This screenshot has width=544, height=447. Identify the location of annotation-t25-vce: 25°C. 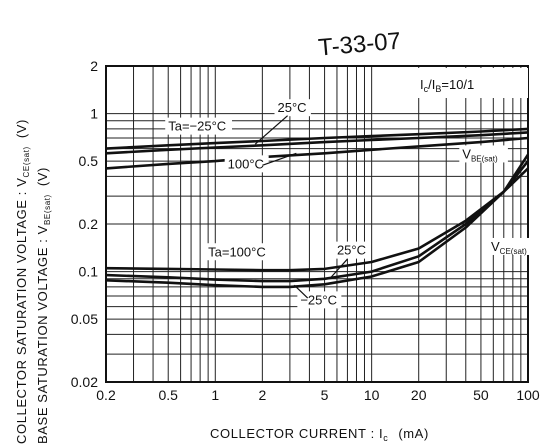
(351, 250).